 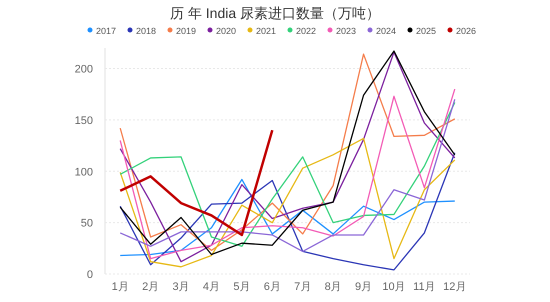 What do you see at coordinates (424, 287) in the screenshot?
I see `x-tick-label: 11月` at bounding box center [424, 287].